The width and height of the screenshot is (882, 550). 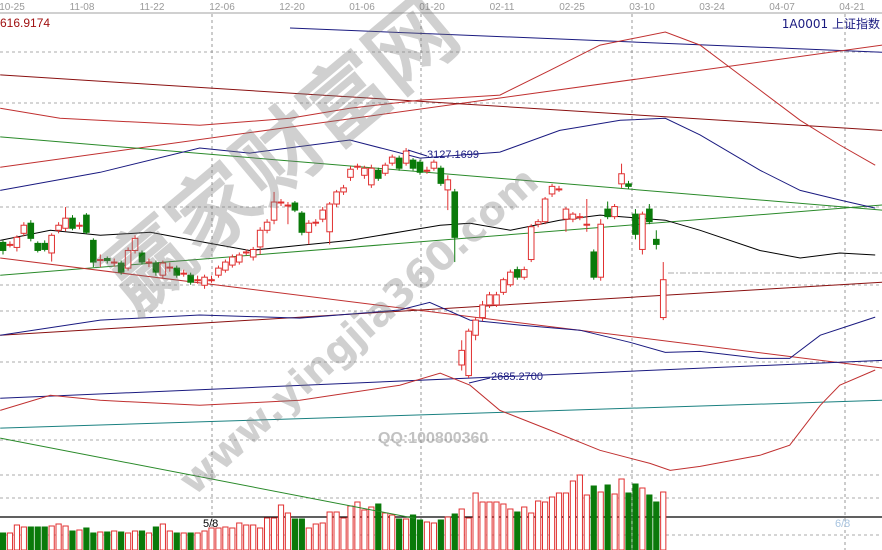 What do you see at coordinates (12, 7) in the screenshot?
I see `date-tick-label: 10-25` at bounding box center [12, 7].